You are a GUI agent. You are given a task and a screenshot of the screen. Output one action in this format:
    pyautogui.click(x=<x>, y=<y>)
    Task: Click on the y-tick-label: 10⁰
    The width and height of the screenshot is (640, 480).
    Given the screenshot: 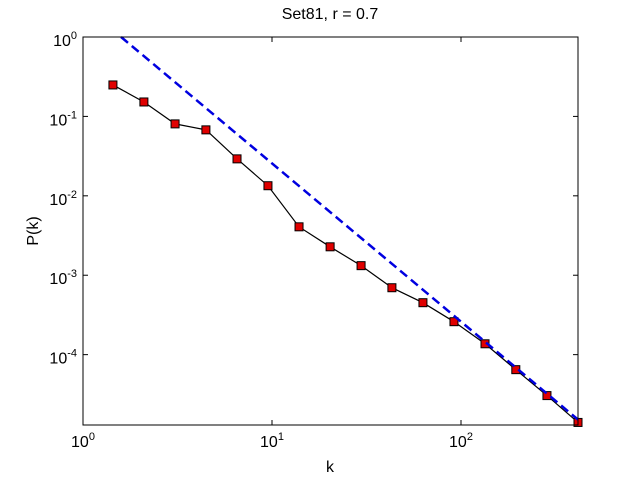 What is the action you would take?
    pyautogui.click(x=65, y=40)
    